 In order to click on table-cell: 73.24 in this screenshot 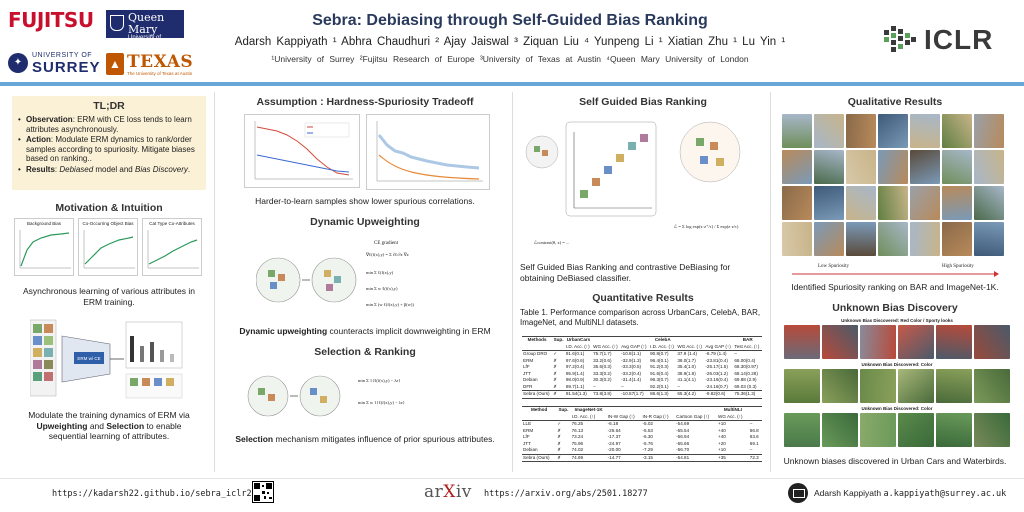, I will do `click(577, 436)`.